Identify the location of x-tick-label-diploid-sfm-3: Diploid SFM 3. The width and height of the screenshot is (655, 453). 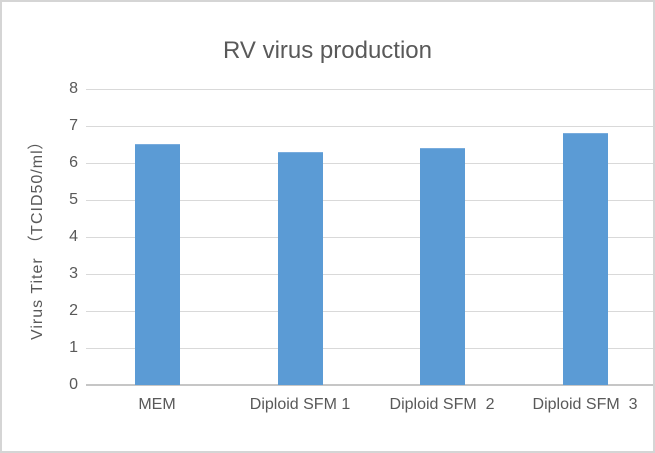
(585, 404).